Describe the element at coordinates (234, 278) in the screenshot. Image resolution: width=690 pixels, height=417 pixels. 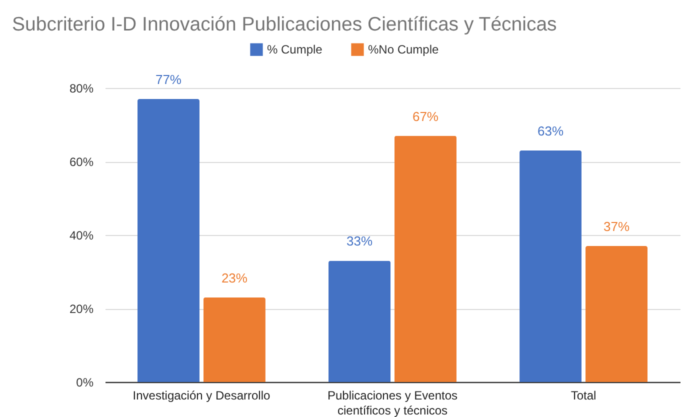
I see `data-label: 23%` at that location.